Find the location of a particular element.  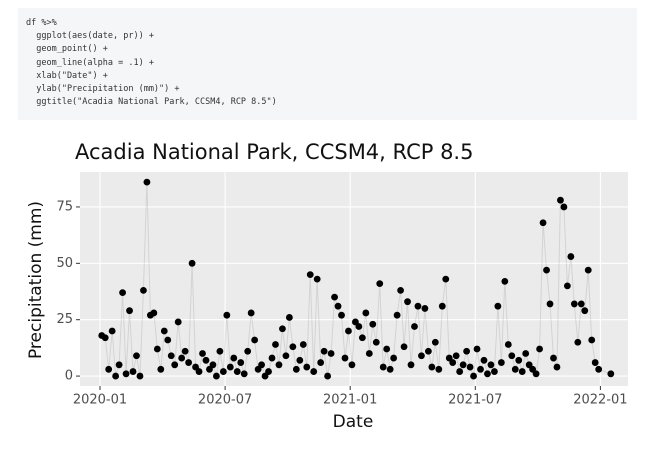

y-axis-title: Precipitation (mm) is located at coordinates (36, 280).